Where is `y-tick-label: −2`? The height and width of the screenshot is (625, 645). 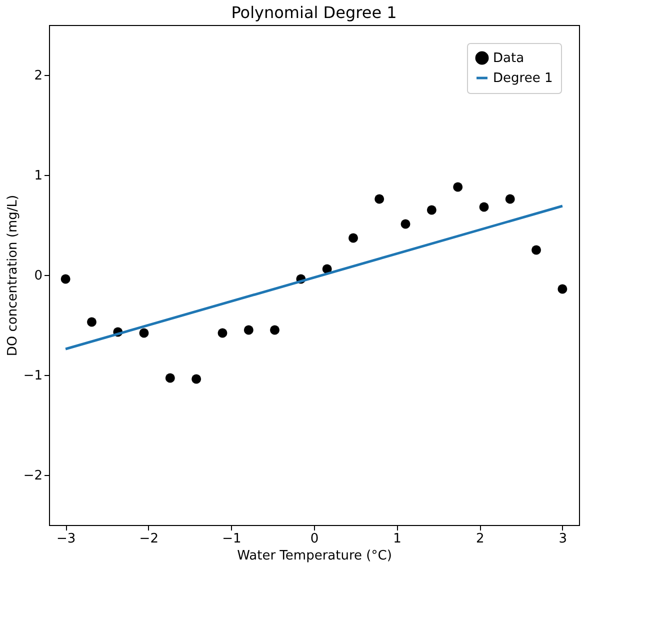
y-tick-label: −2 is located at coordinates (32, 476).